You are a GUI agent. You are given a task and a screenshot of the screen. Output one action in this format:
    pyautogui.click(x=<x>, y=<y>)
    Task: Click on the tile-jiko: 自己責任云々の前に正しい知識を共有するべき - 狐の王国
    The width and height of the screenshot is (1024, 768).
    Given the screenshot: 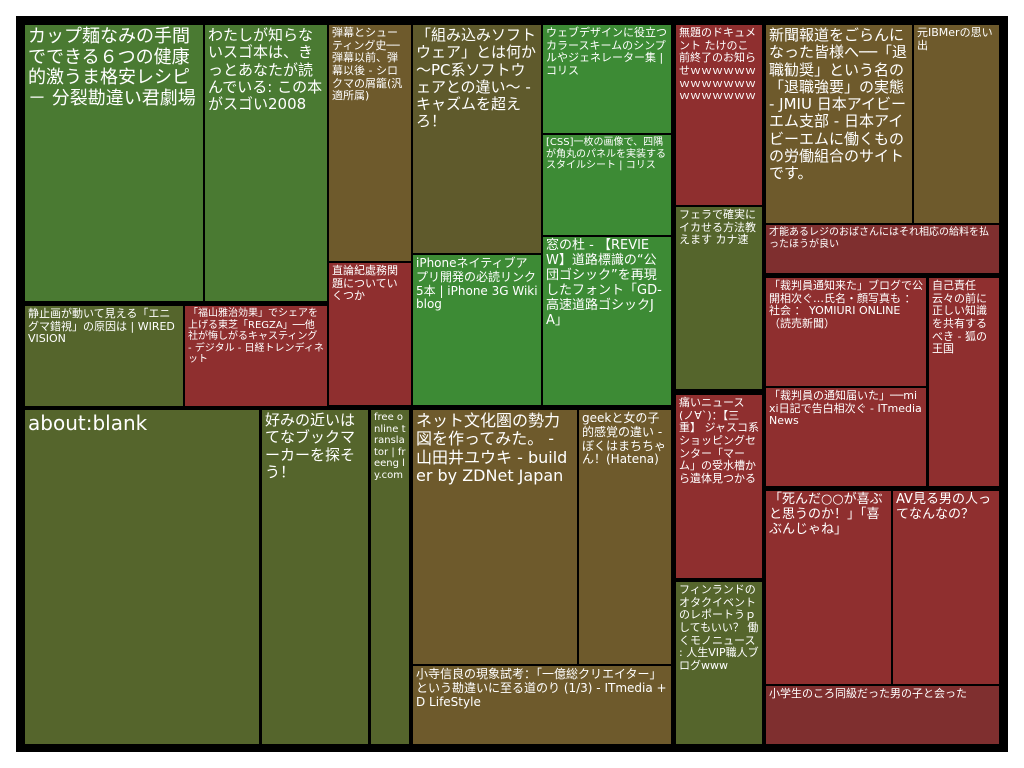 What is the action you would take?
    pyautogui.click(x=964, y=382)
    